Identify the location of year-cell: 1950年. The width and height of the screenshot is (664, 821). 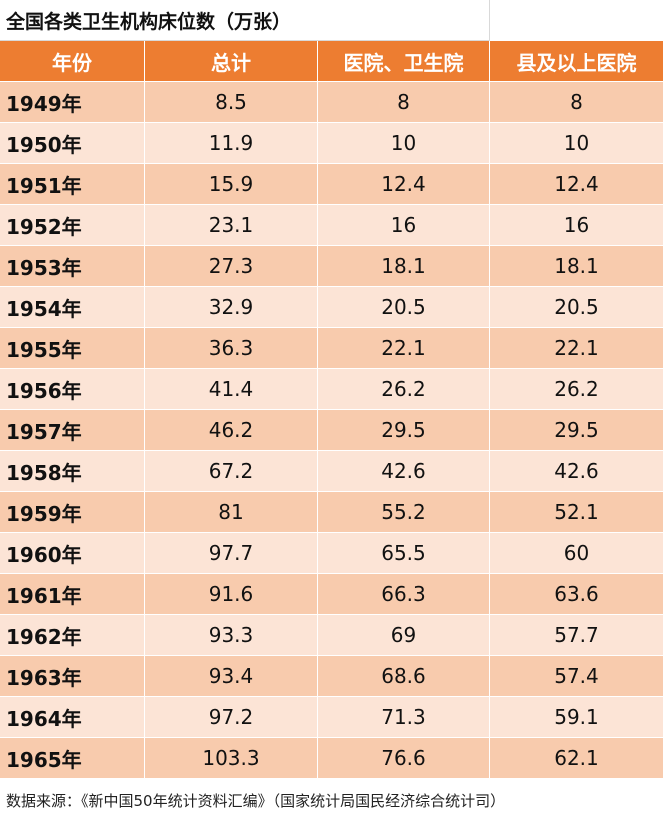
(72, 143).